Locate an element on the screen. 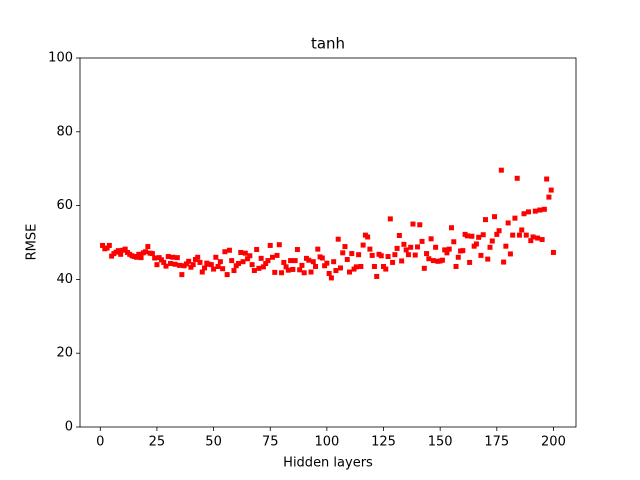 This screenshot has width=640, height=480. x-tick-label: 25 is located at coordinates (157, 442).